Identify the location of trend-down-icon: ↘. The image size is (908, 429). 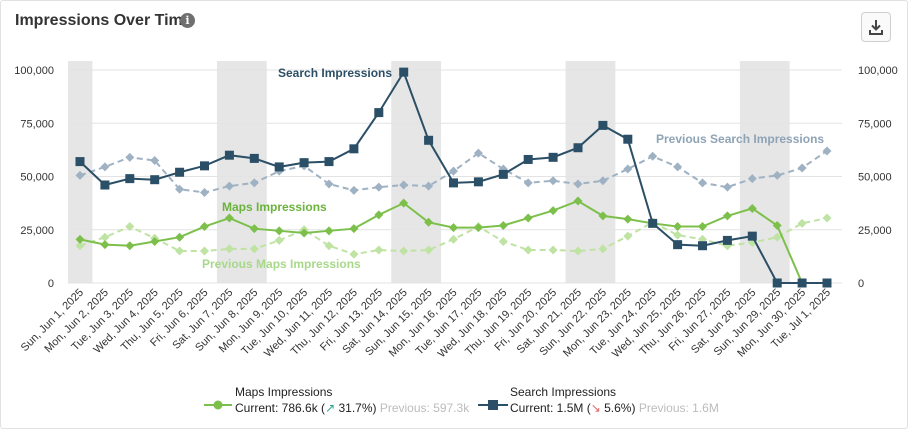
(595, 408).